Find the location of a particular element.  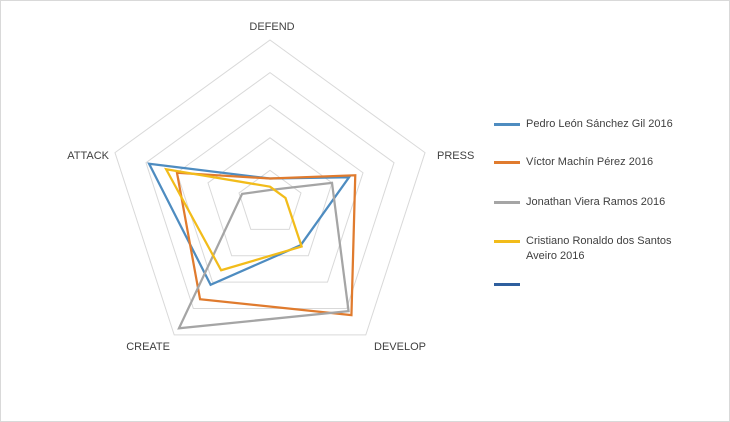

legend-item-3: Jonathan Viera Ramos 2016 is located at coordinates (579, 202).